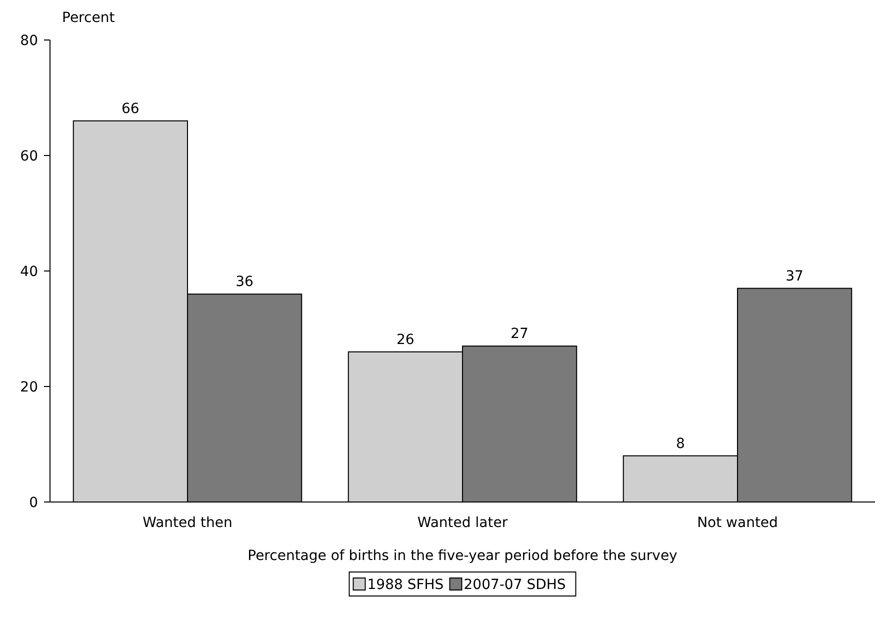  What do you see at coordinates (29, 387) in the screenshot?
I see `y-tick-label: 20` at bounding box center [29, 387].